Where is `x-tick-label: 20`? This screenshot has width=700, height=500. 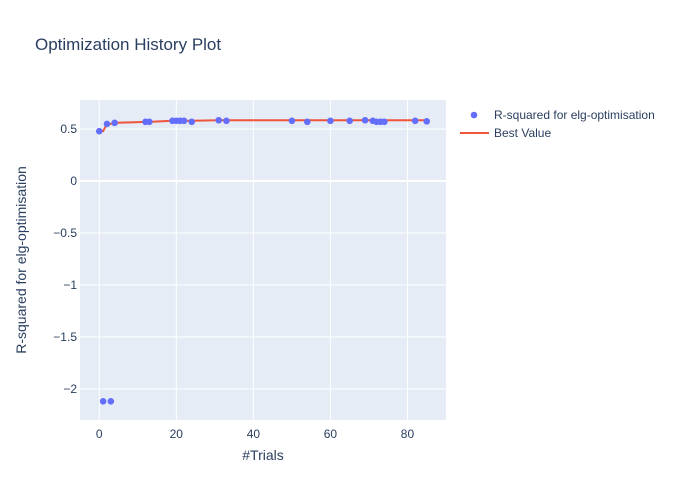
x-tick-label: 20 is located at coordinates (177, 434).